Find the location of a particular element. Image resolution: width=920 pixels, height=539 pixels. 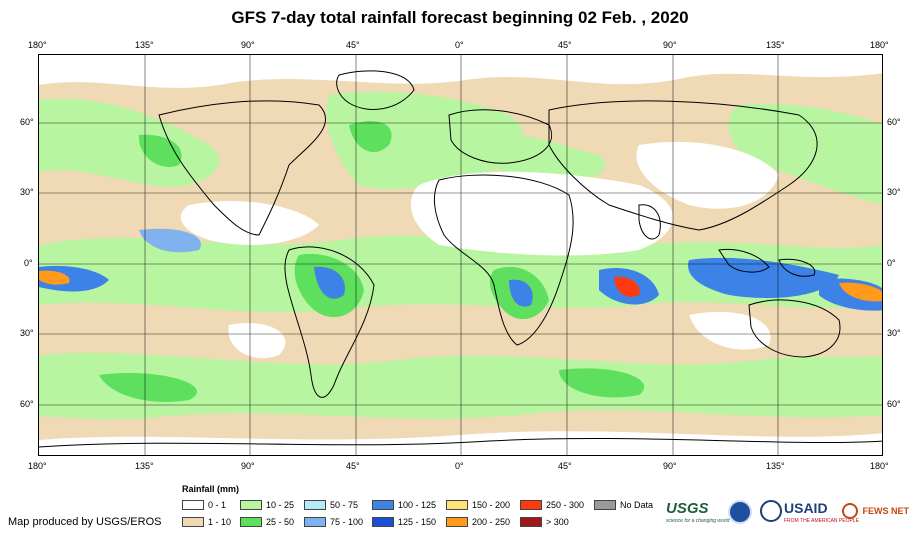

legend-item: 200 - 250 is located at coordinates (478, 522).